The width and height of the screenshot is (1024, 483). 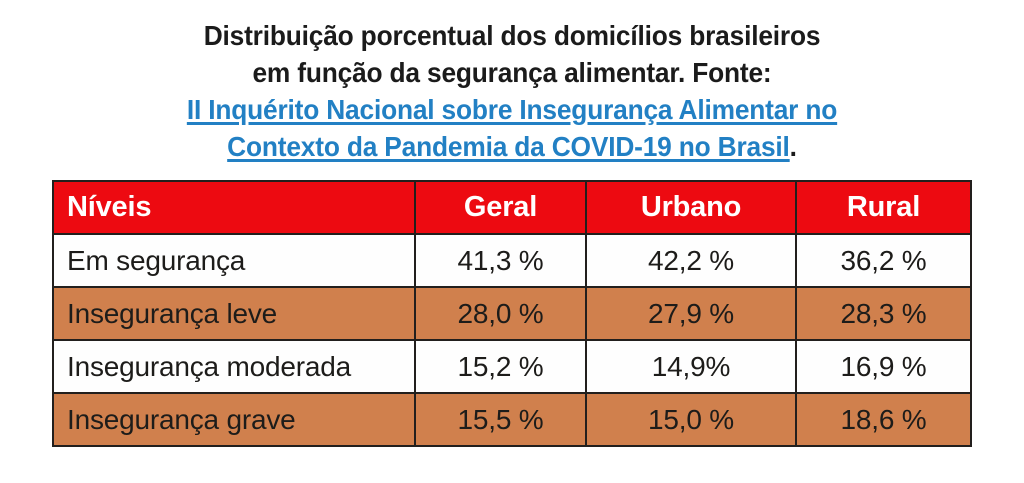 I want to click on cell-level-name: Insegurança grave, so click(x=234, y=419).